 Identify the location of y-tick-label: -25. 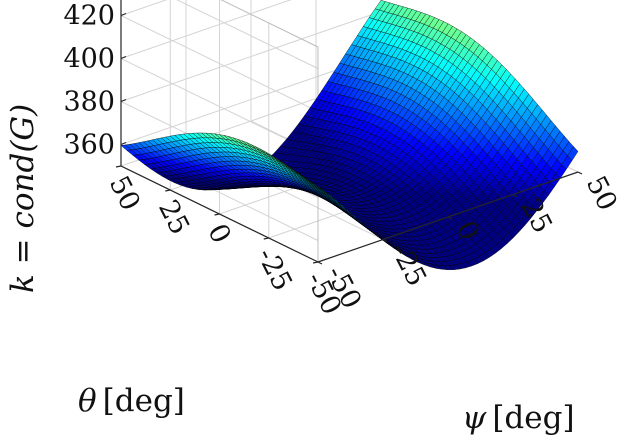
(274, 269).